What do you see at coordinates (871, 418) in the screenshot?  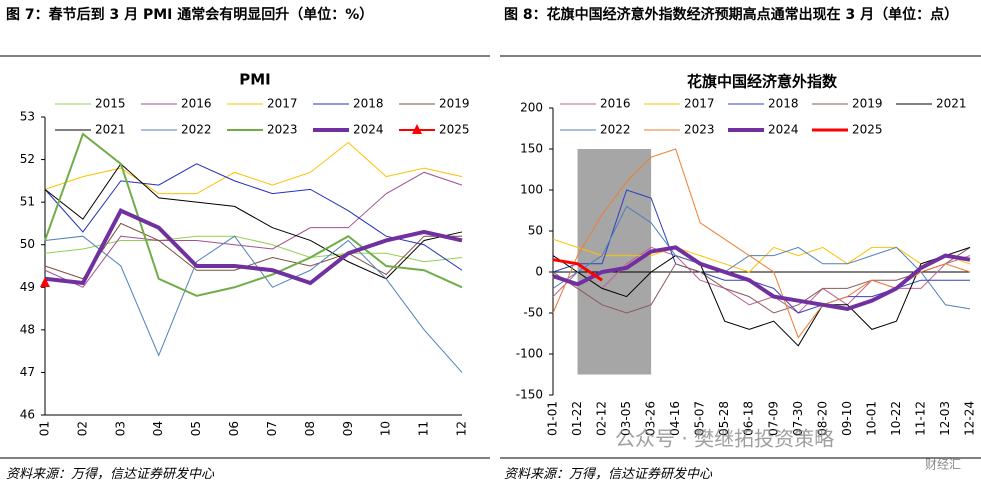 I see `x-tick-label: 10-01` at bounding box center [871, 418].